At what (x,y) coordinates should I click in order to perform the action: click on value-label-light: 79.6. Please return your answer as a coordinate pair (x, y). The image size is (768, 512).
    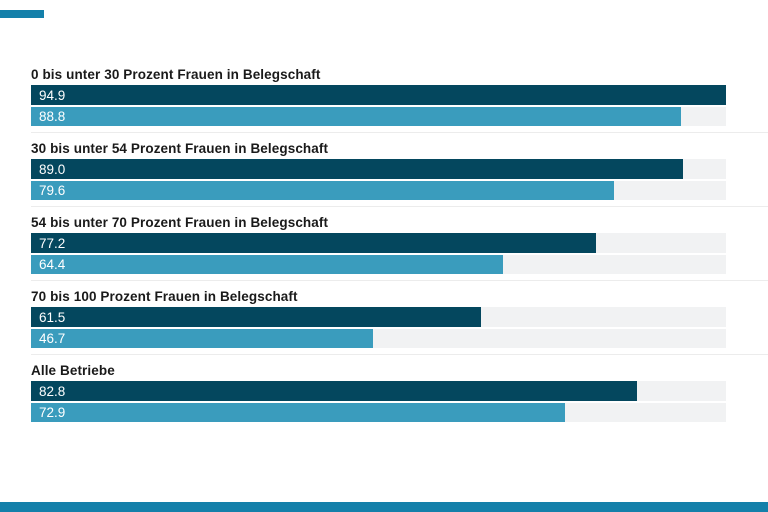
    Looking at the image, I should click on (52, 190).